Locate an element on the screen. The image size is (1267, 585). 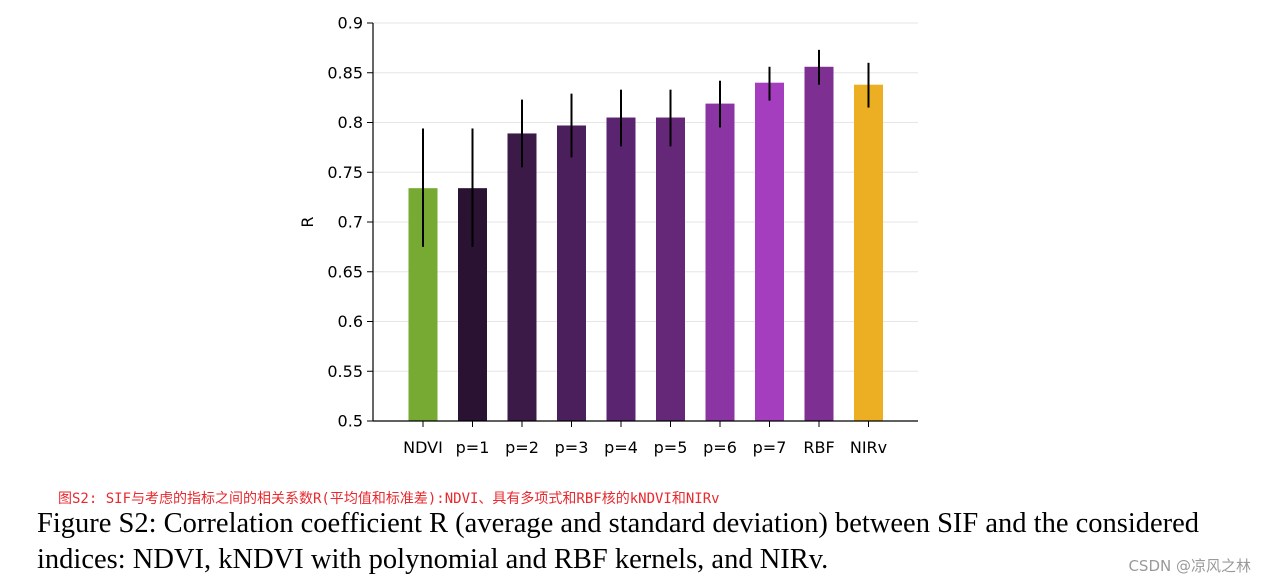
bar-p=2 is located at coordinates (522, 277).